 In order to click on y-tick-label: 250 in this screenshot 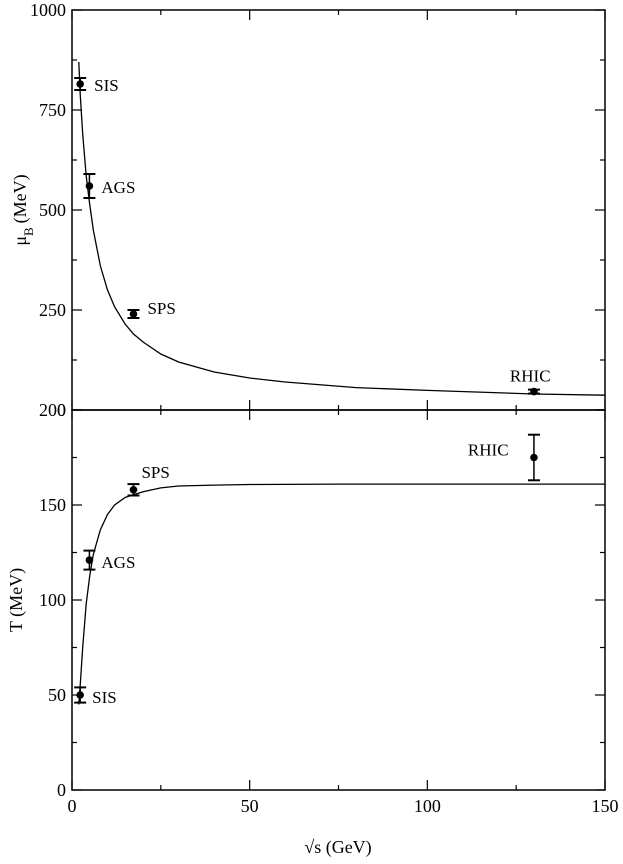, I will do `click(52, 310)`.